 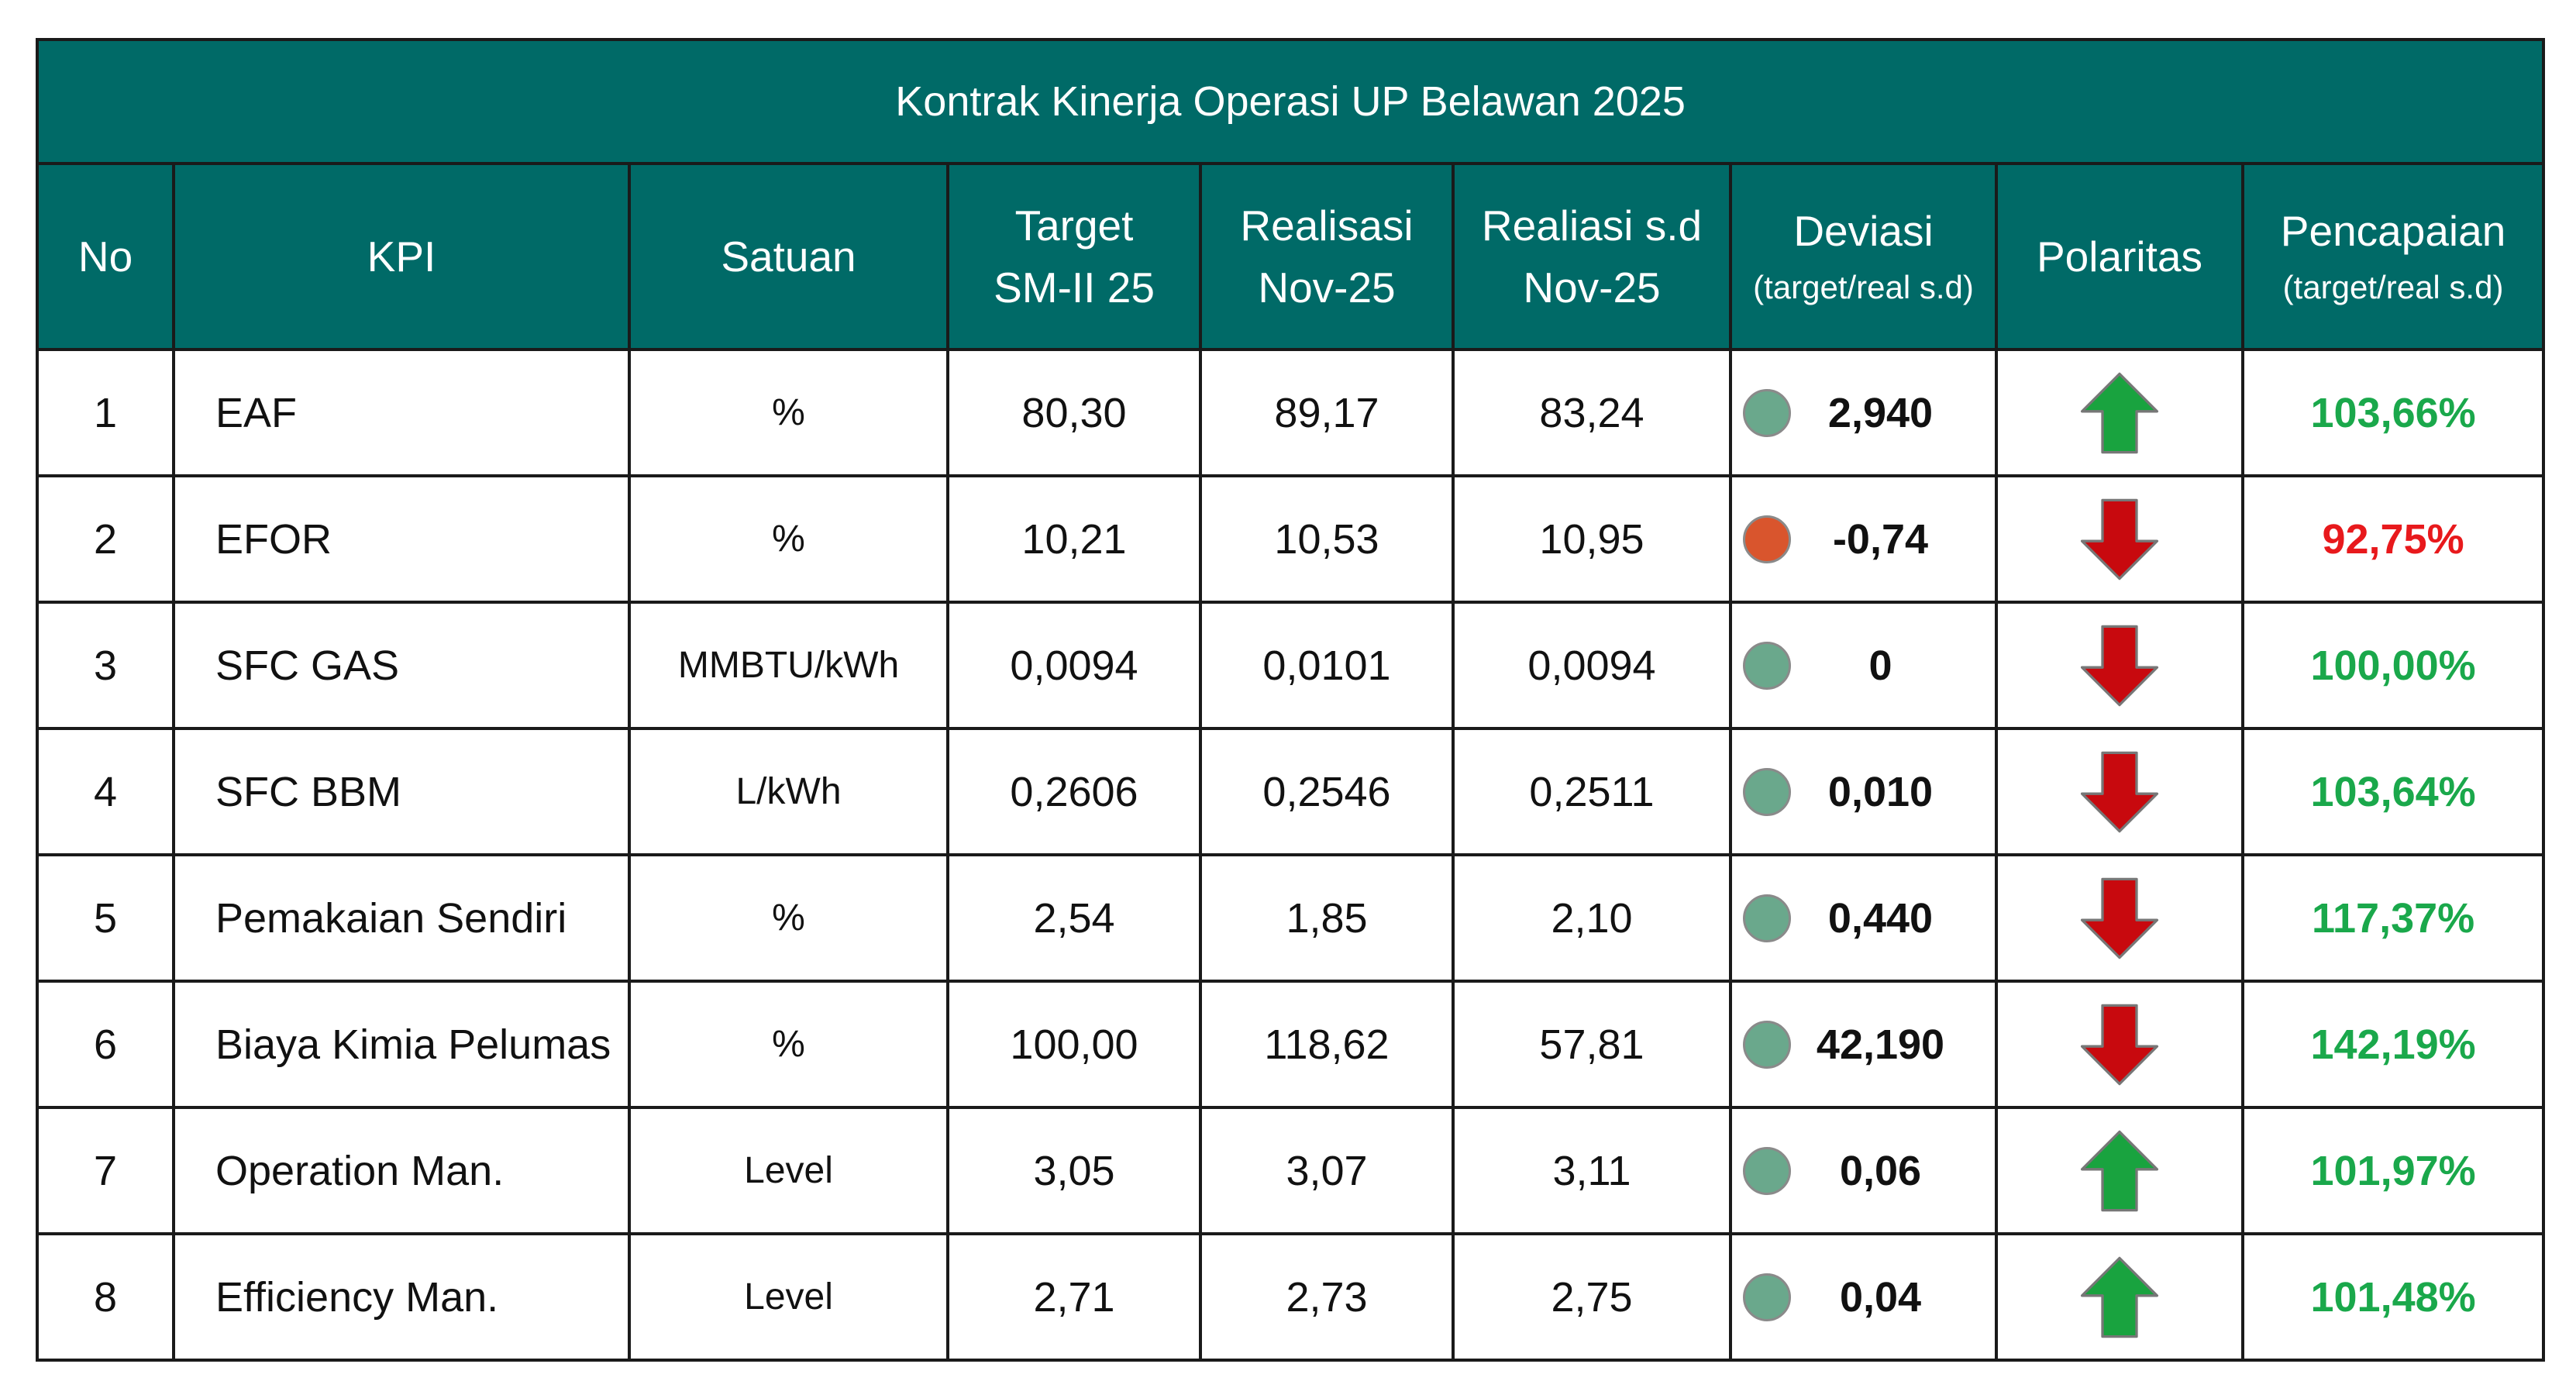 What do you see at coordinates (105, 918) in the screenshot?
I see `row-no: 5` at bounding box center [105, 918].